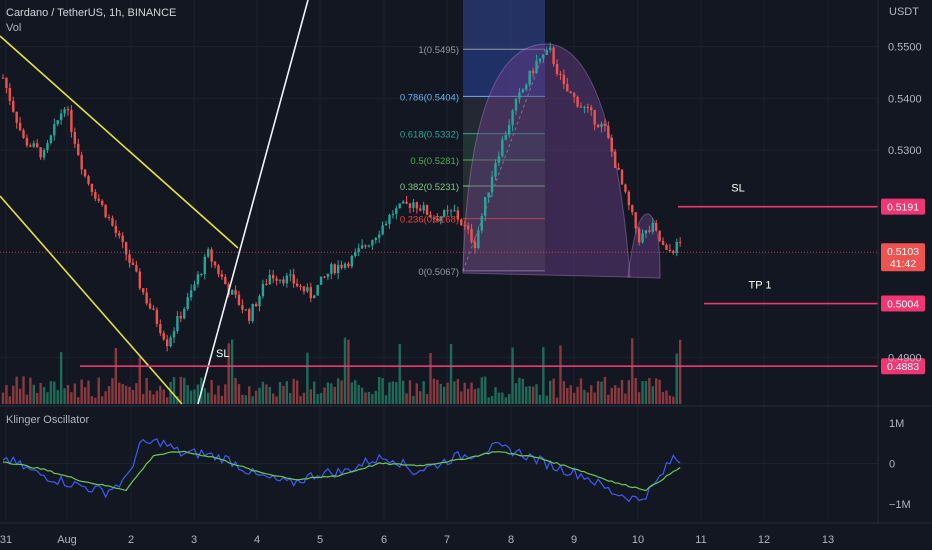 The height and width of the screenshot is (550, 932). Describe the element at coordinates (737, 189) in the screenshot. I see `level-label: SL` at that location.